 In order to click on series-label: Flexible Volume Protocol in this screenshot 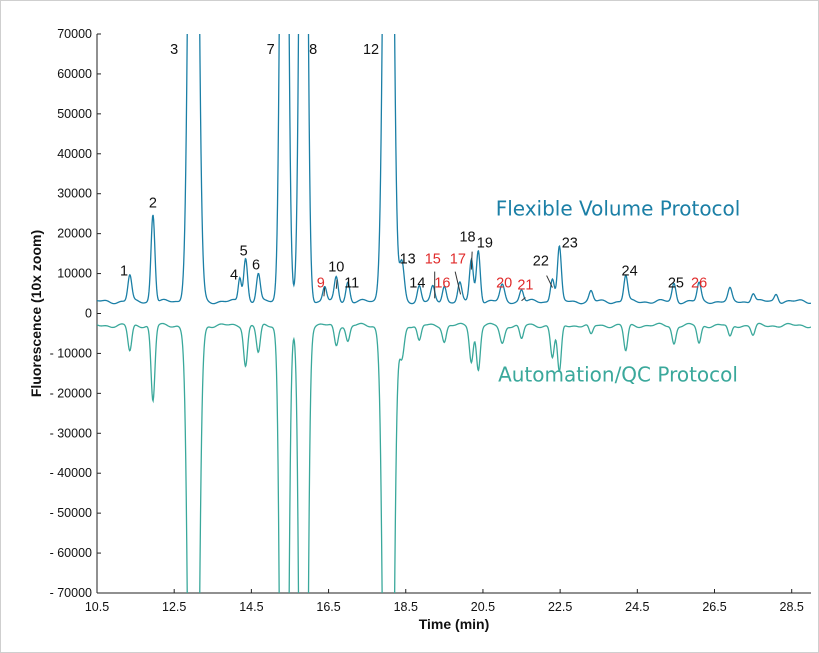, I will do `click(618, 209)`.